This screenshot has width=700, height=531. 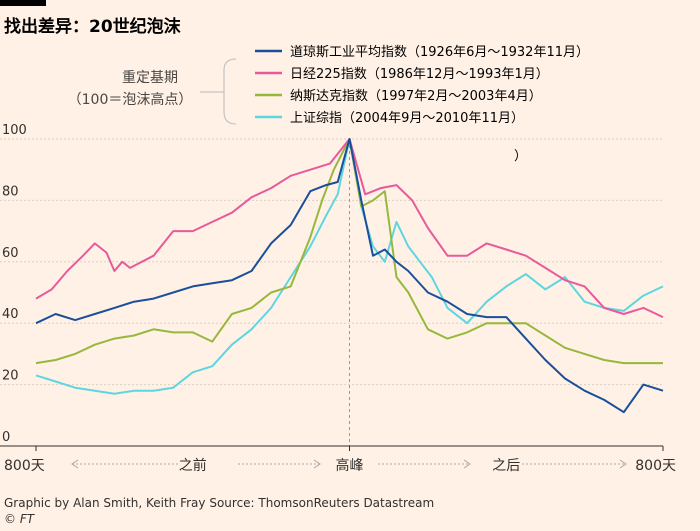 I want to click on x-axis-ticks: 800天 之前 高峰 之后 800天, so click(x=340, y=460).